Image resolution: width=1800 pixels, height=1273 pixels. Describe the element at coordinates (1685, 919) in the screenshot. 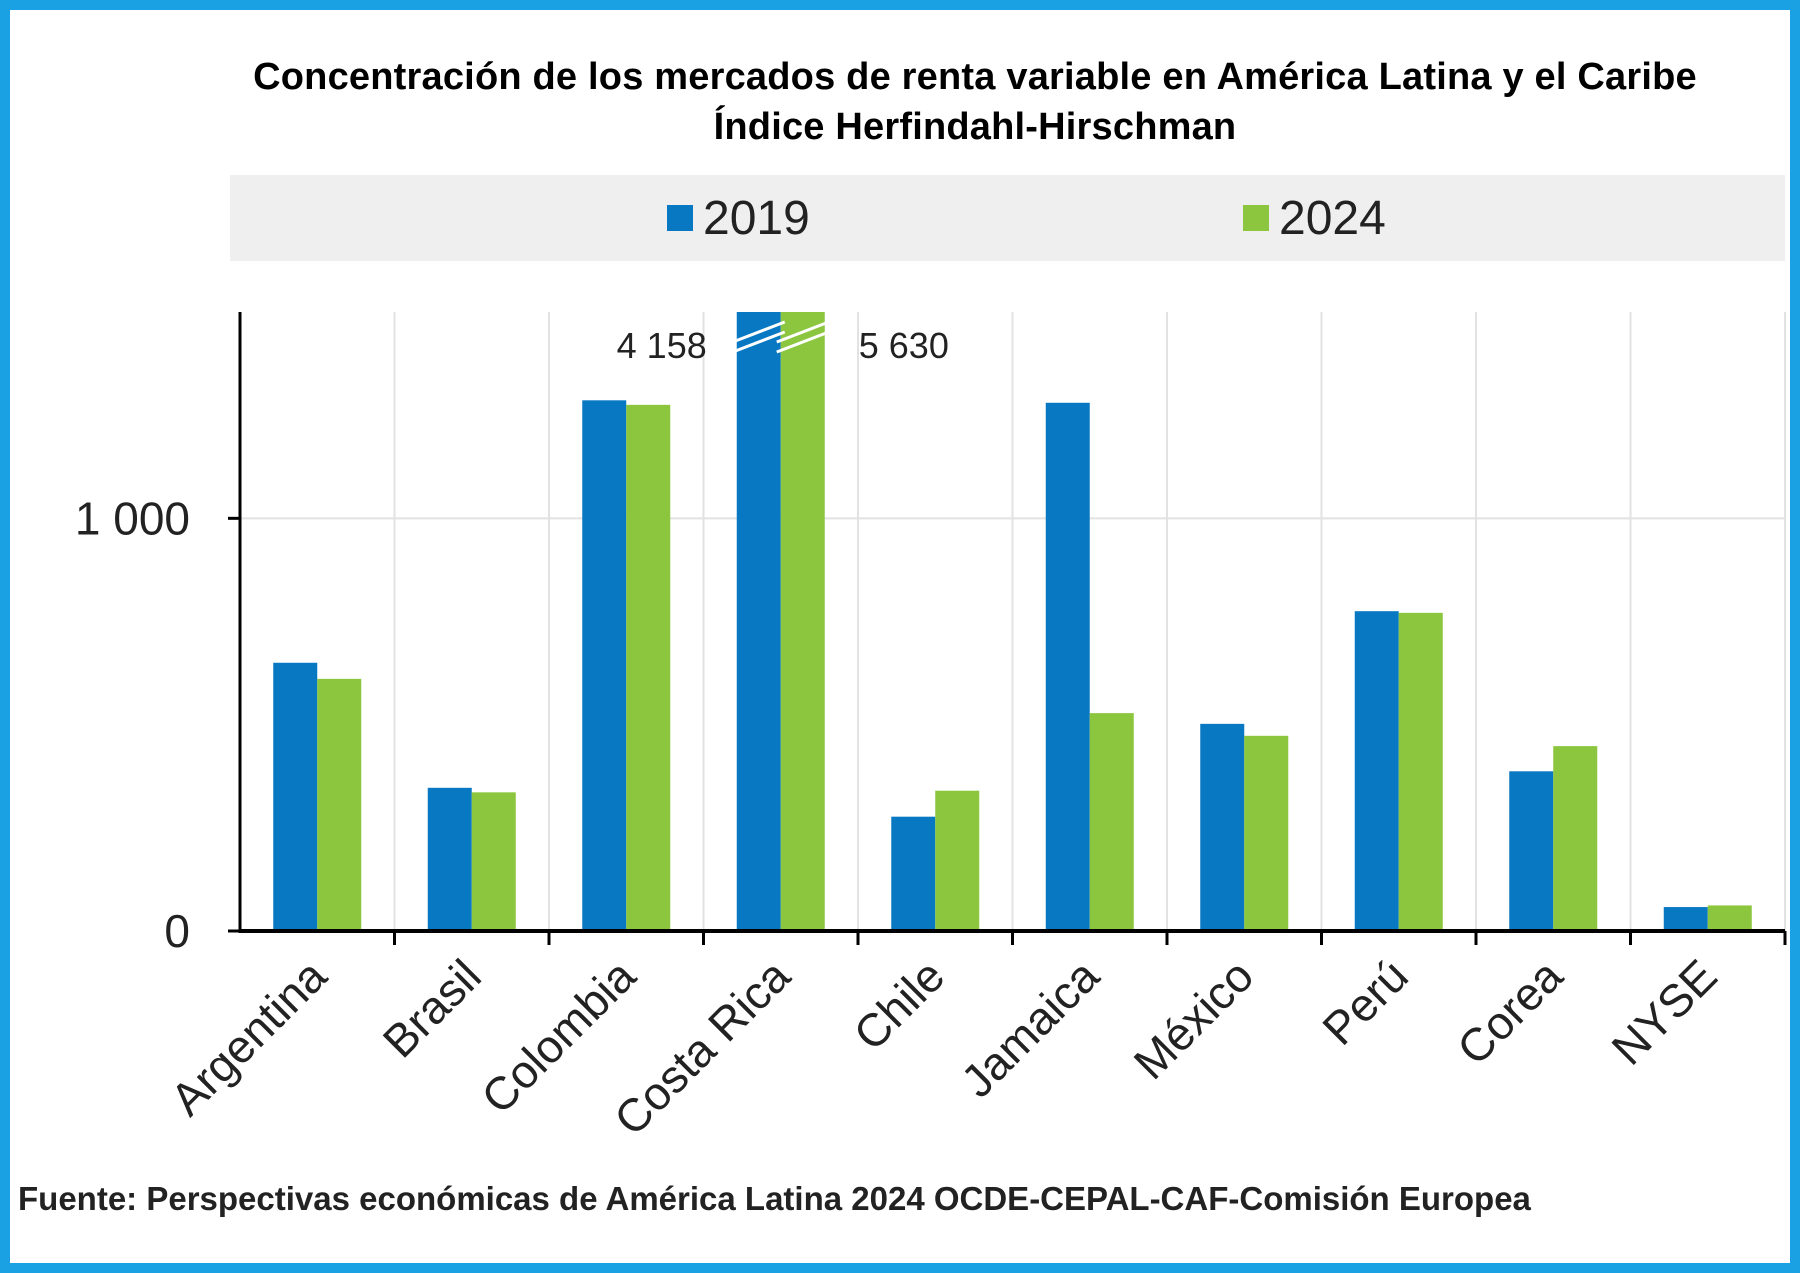

I see `bar-2019-nyse` at that location.